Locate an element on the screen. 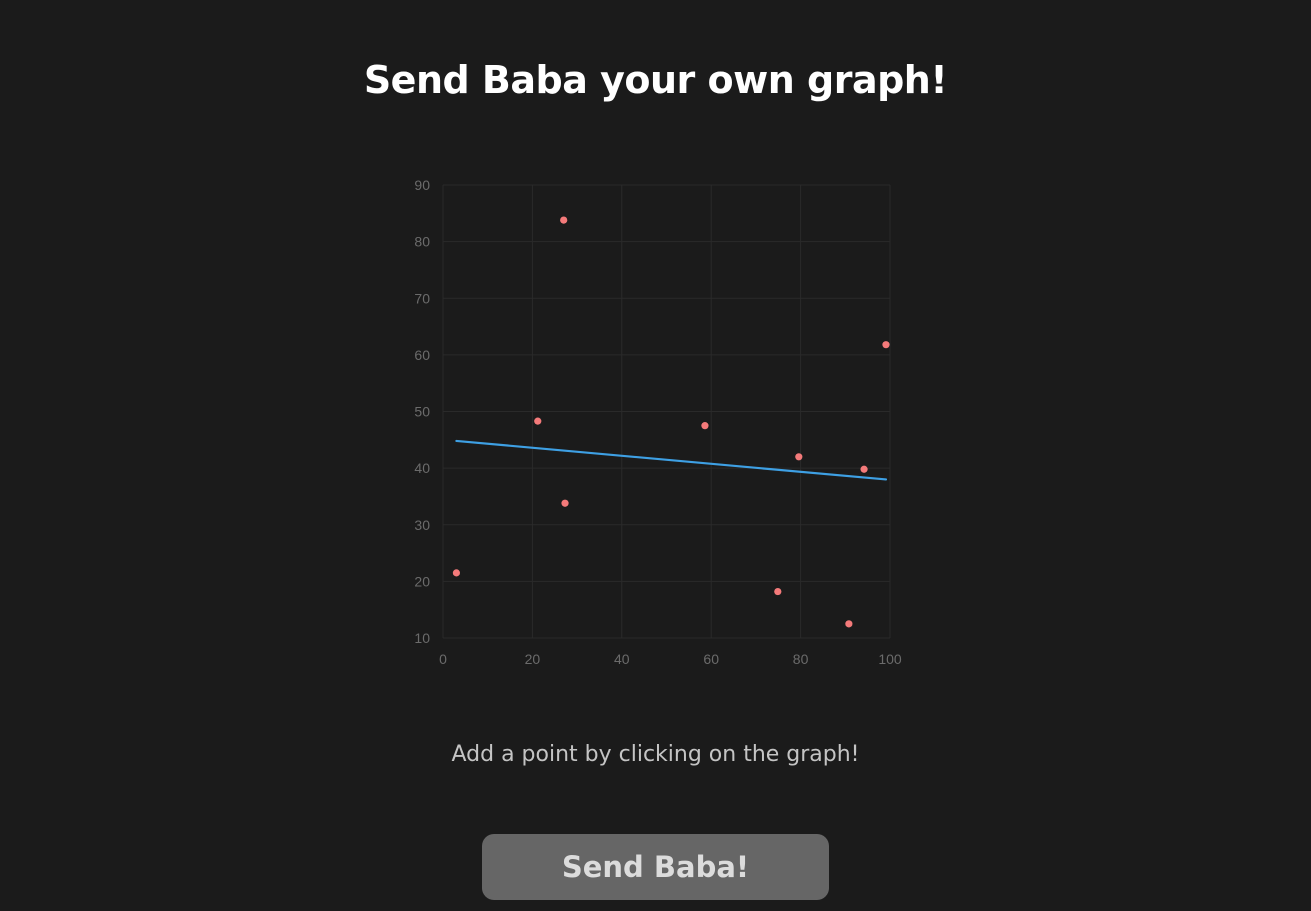 The width and height of the screenshot is (1311, 911). y-tick-label-60: 60 is located at coordinates (422, 355).